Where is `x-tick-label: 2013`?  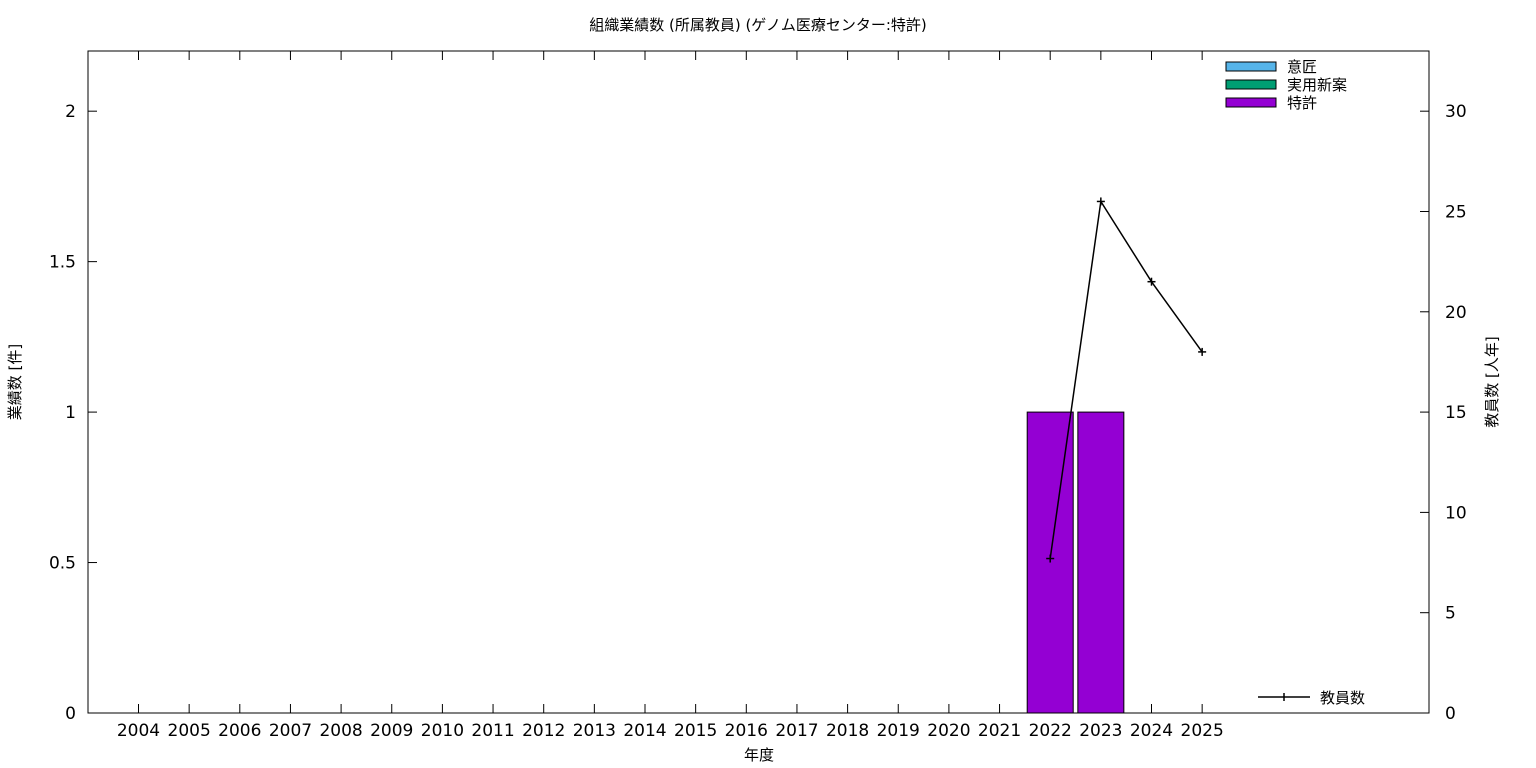
x-tick-label: 2013 is located at coordinates (594, 731).